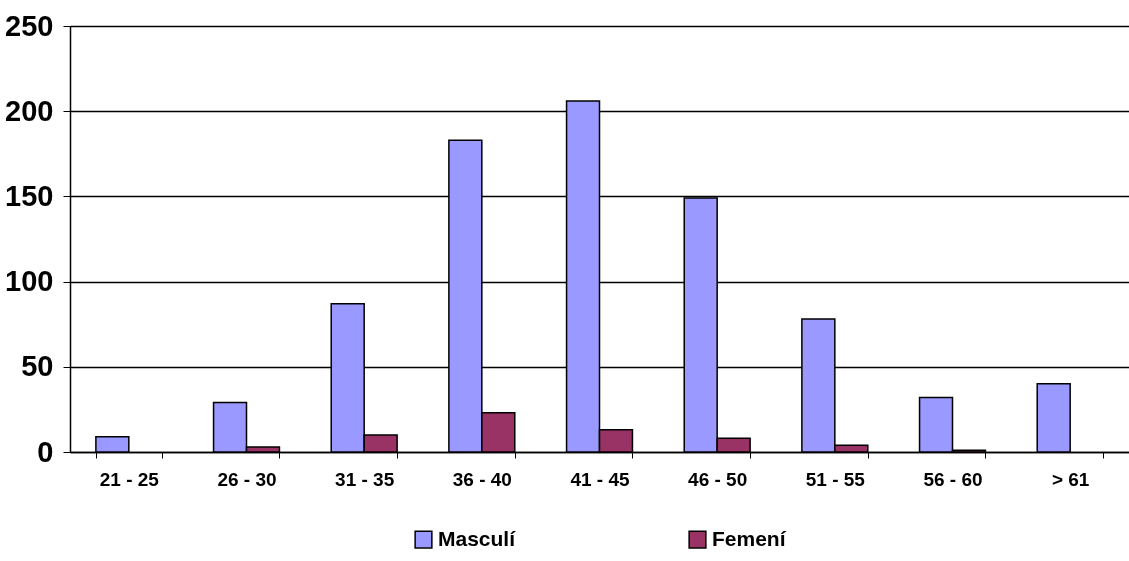 Image resolution: width=1129 pixels, height=561 pixels. I want to click on y-tick-label: 100, so click(29, 281).